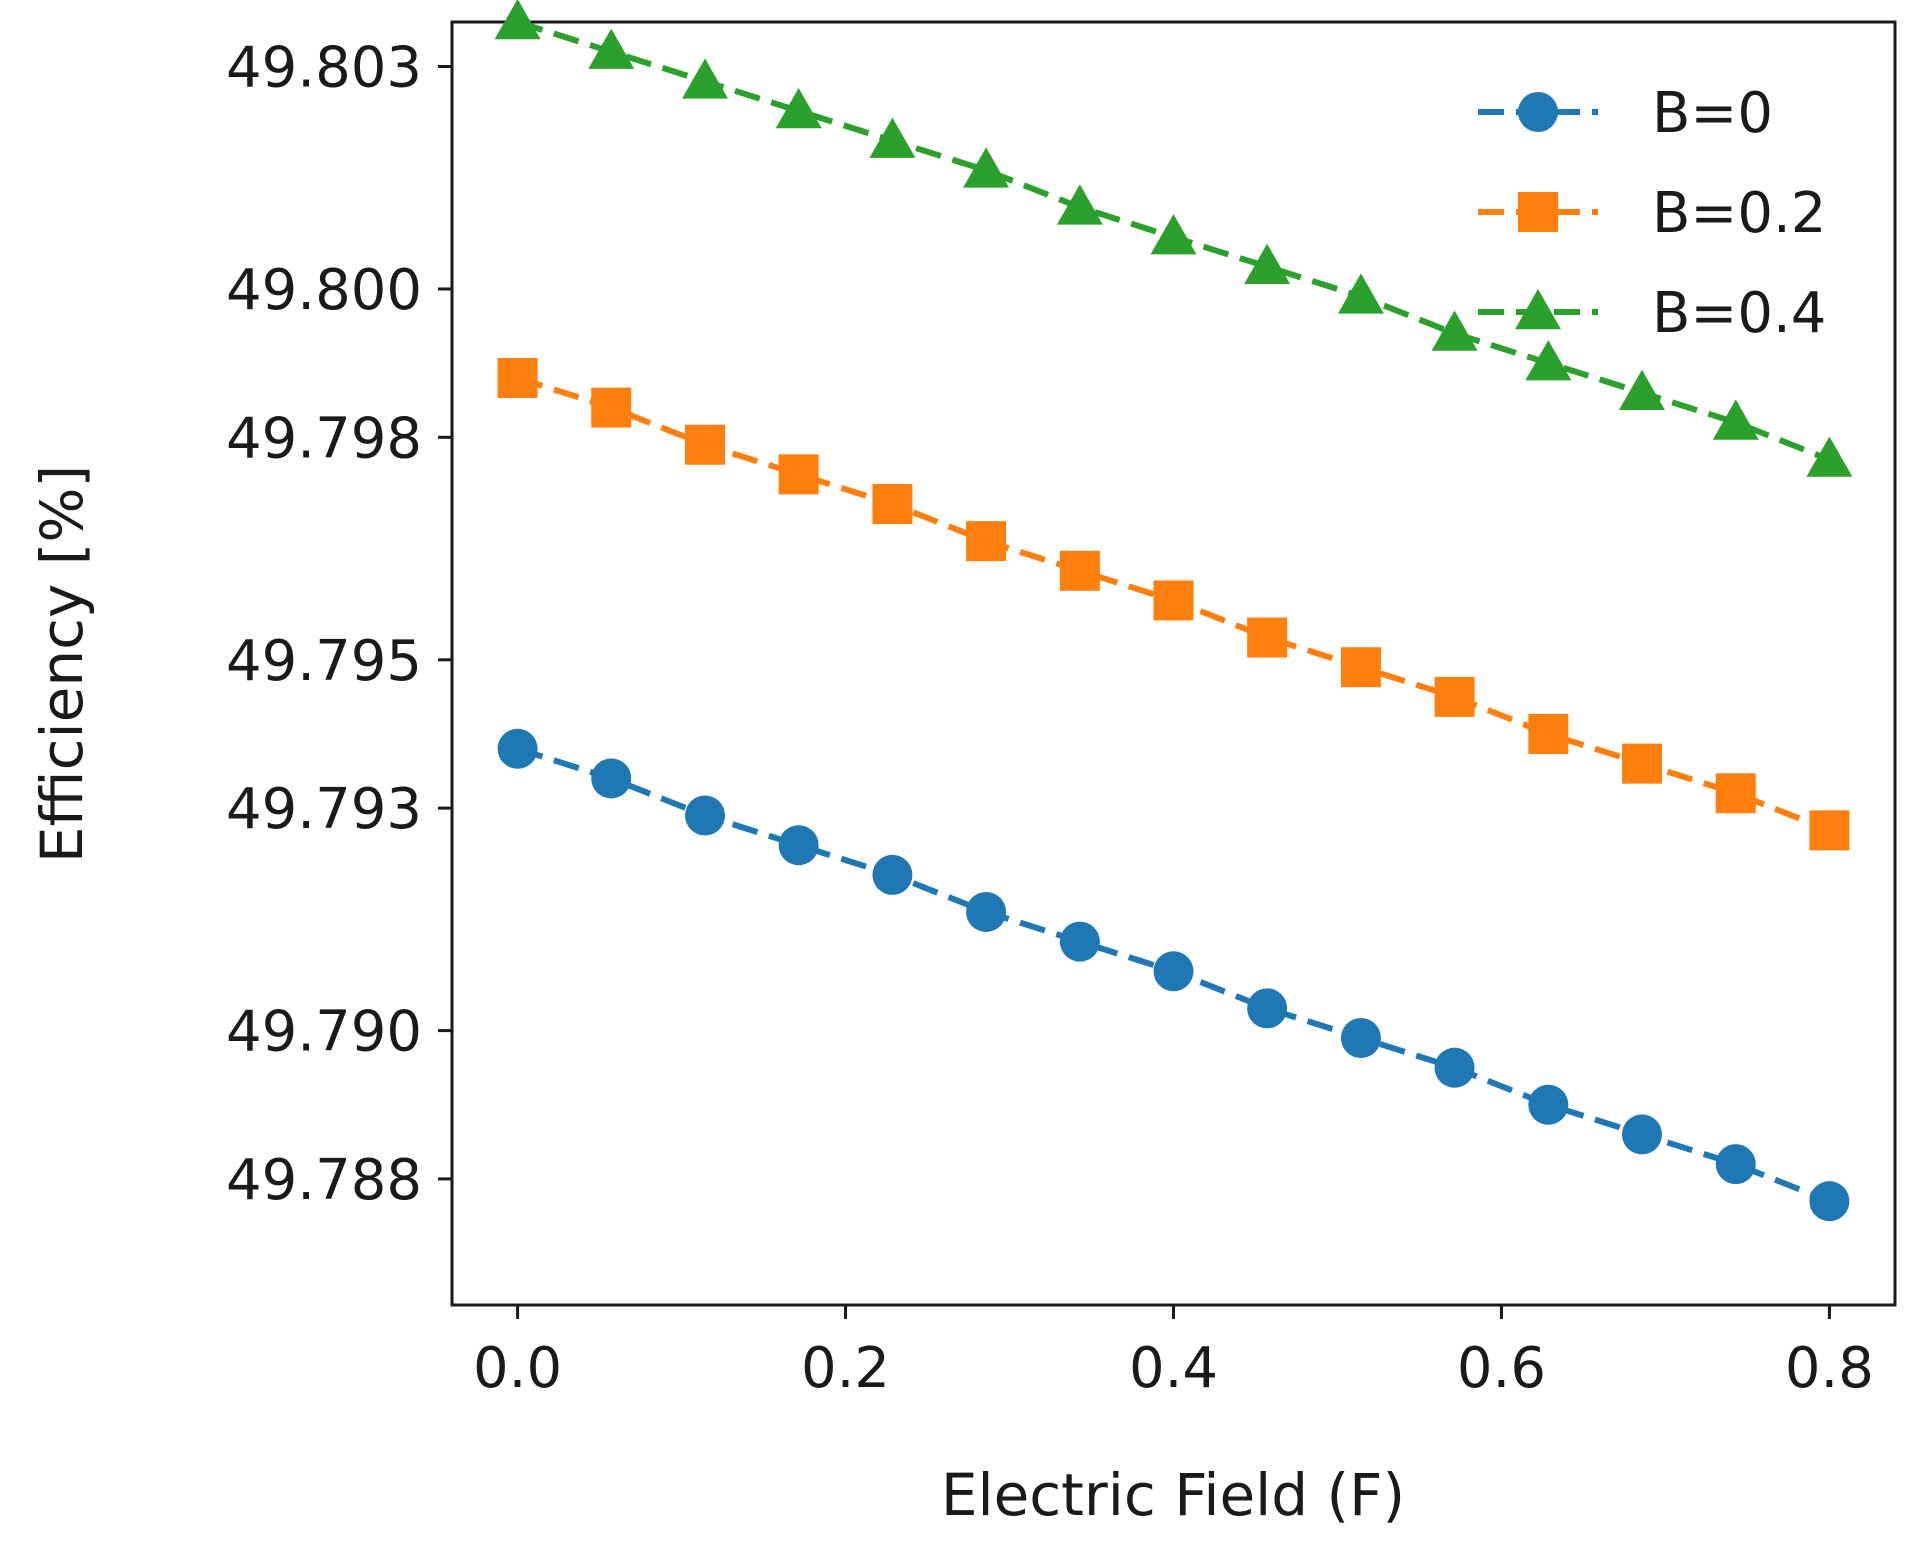  What do you see at coordinates (324, 67) in the screenshot?
I see `y-tick-label: 49.803` at bounding box center [324, 67].